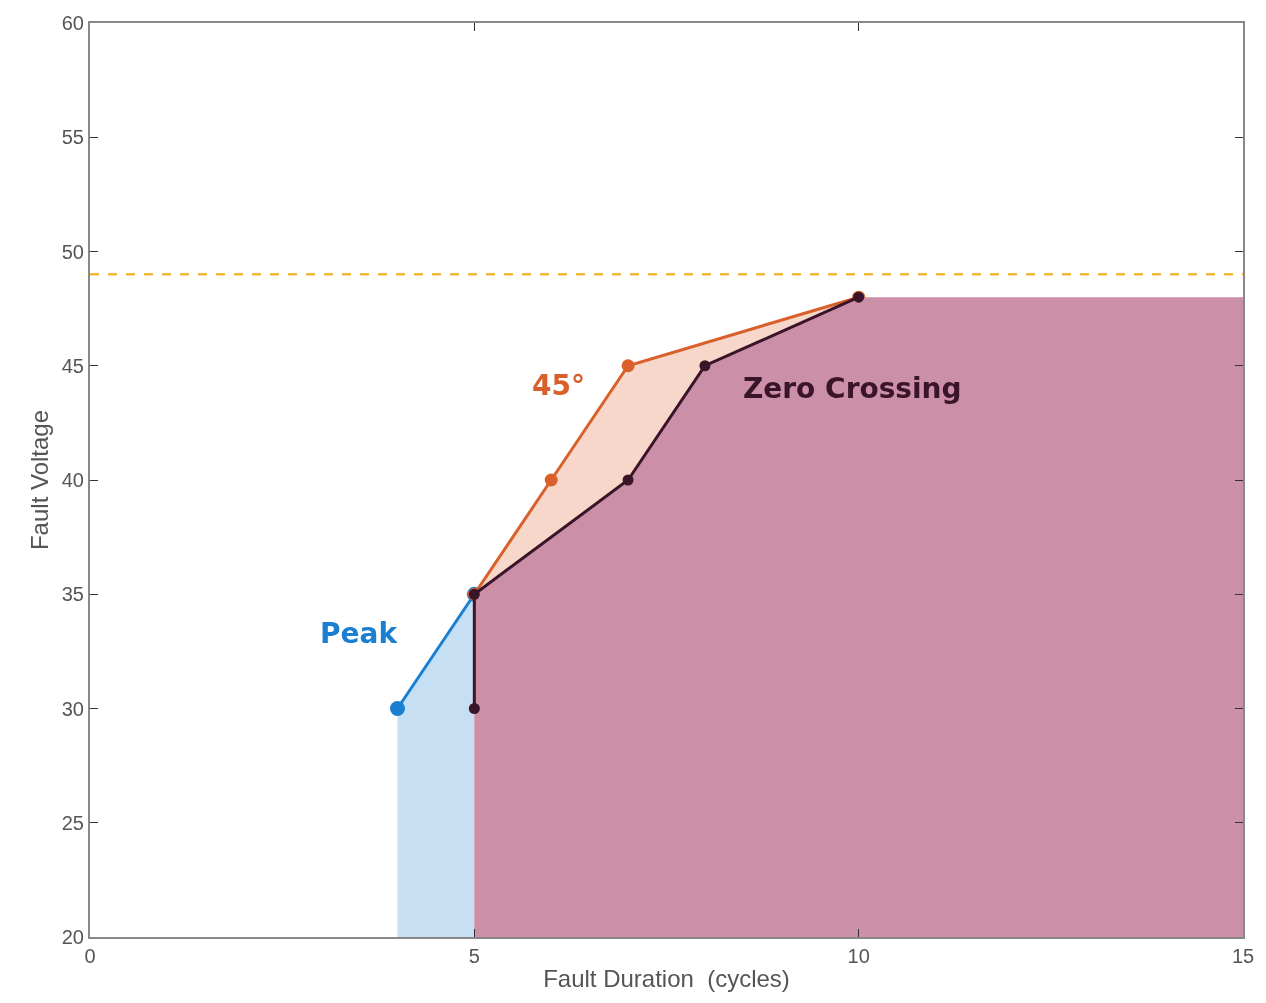 The height and width of the screenshot is (1003, 1266). What do you see at coordinates (359, 633) in the screenshot?
I see `annotation: Peak` at bounding box center [359, 633].